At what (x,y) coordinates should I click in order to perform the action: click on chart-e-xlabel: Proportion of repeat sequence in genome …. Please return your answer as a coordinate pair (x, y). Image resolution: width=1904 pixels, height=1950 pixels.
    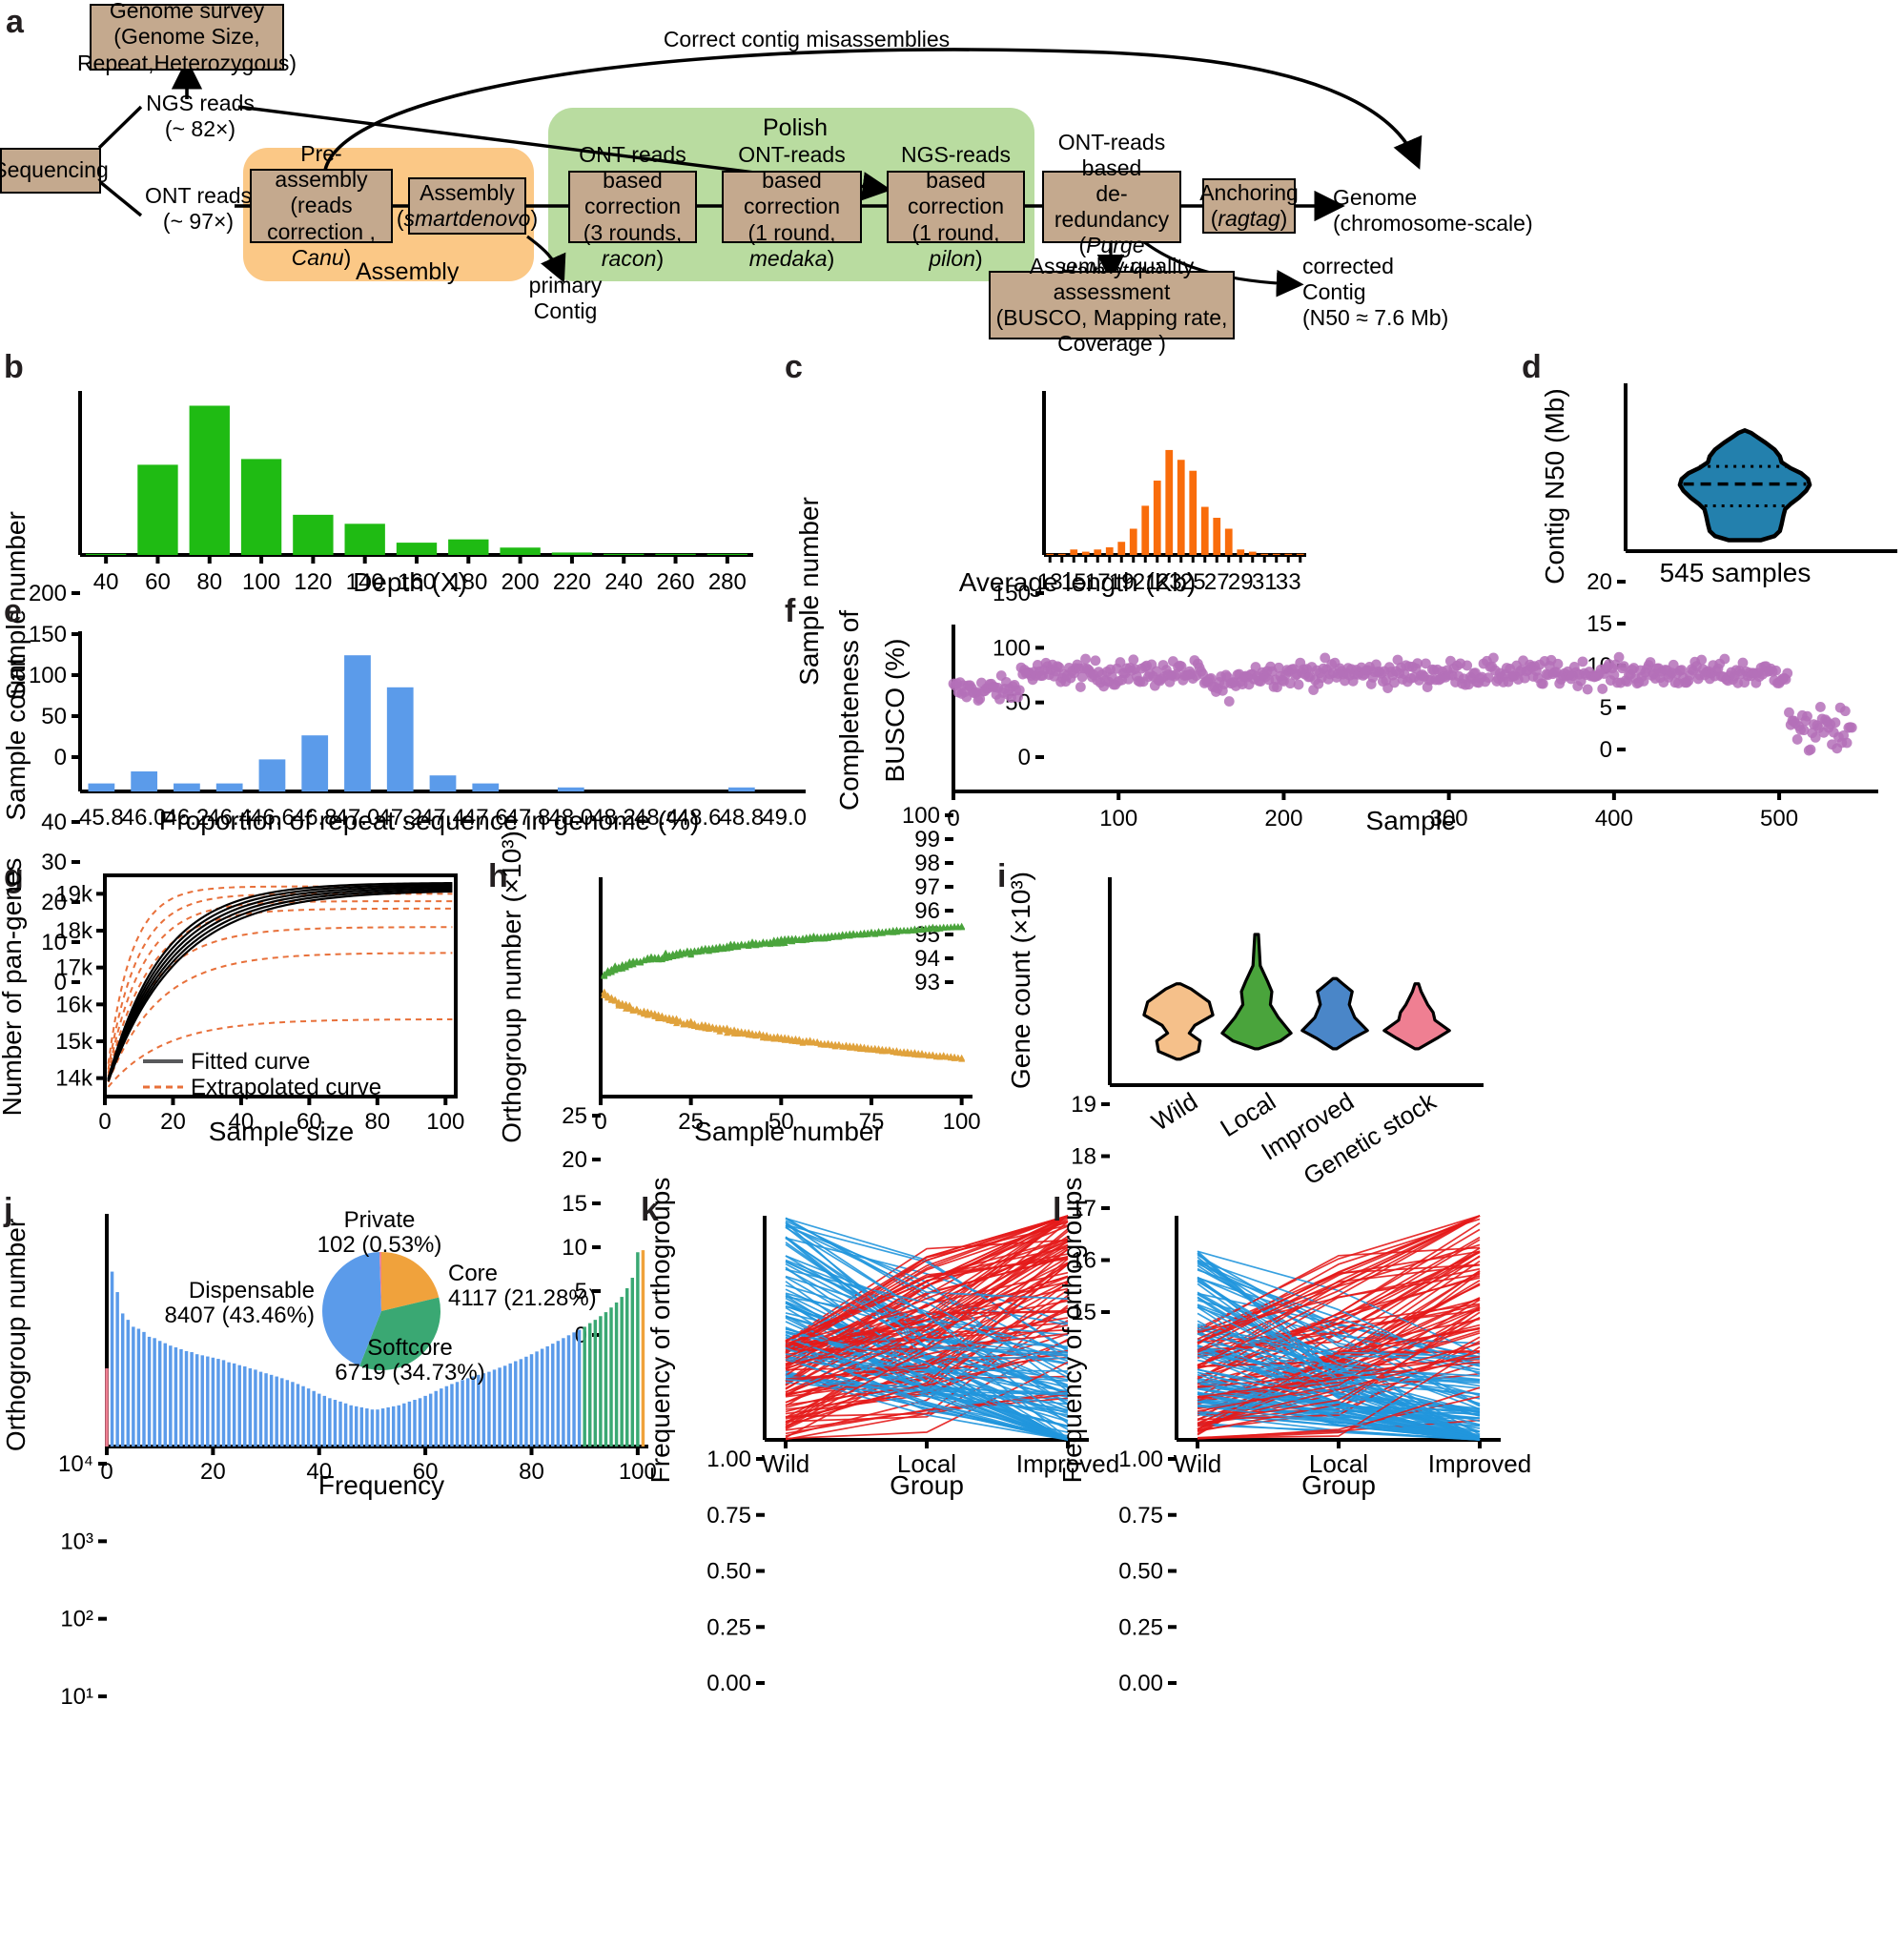
    Looking at the image, I should click on (429, 820).